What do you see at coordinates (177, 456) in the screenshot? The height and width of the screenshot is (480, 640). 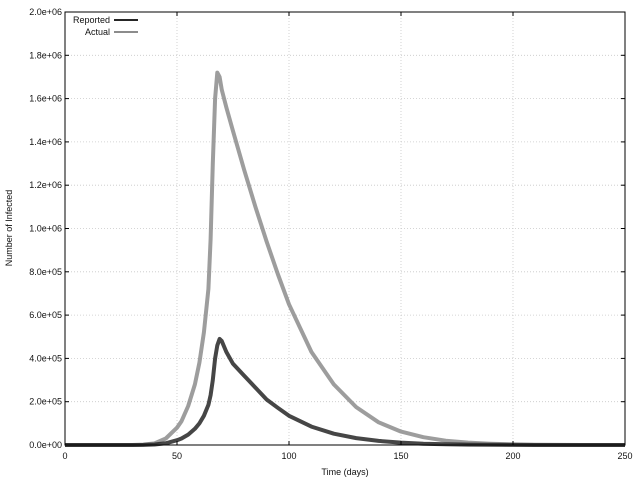 I see `x-tick-label: 50` at bounding box center [177, 456].